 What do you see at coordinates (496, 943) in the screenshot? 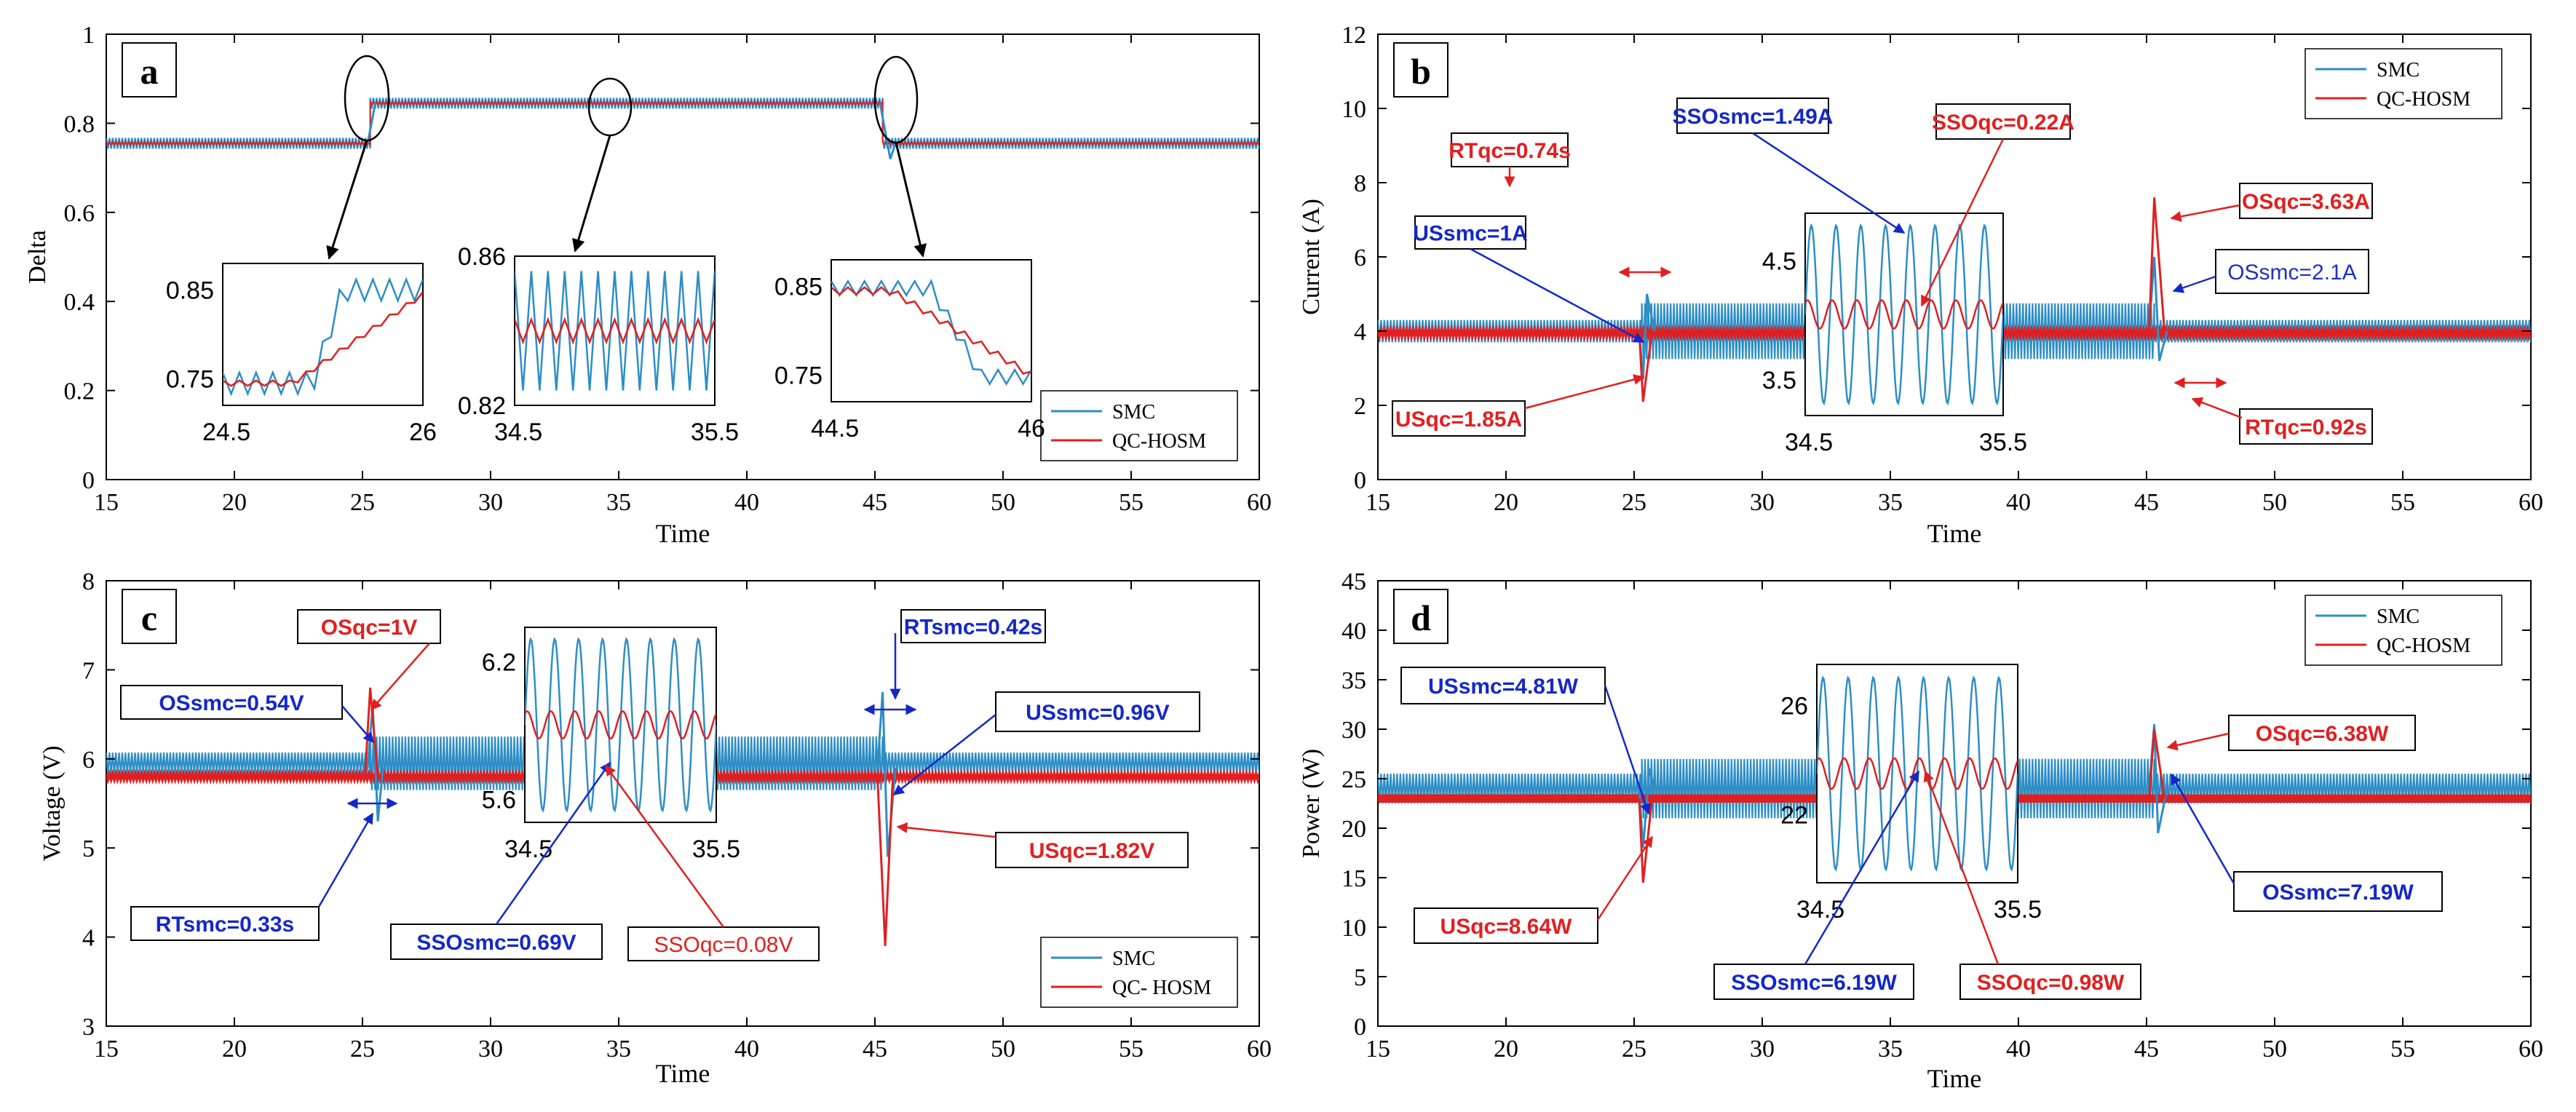
I see `annotation-text: SSOsmc=0.69V` at bounding box center [496, 943].